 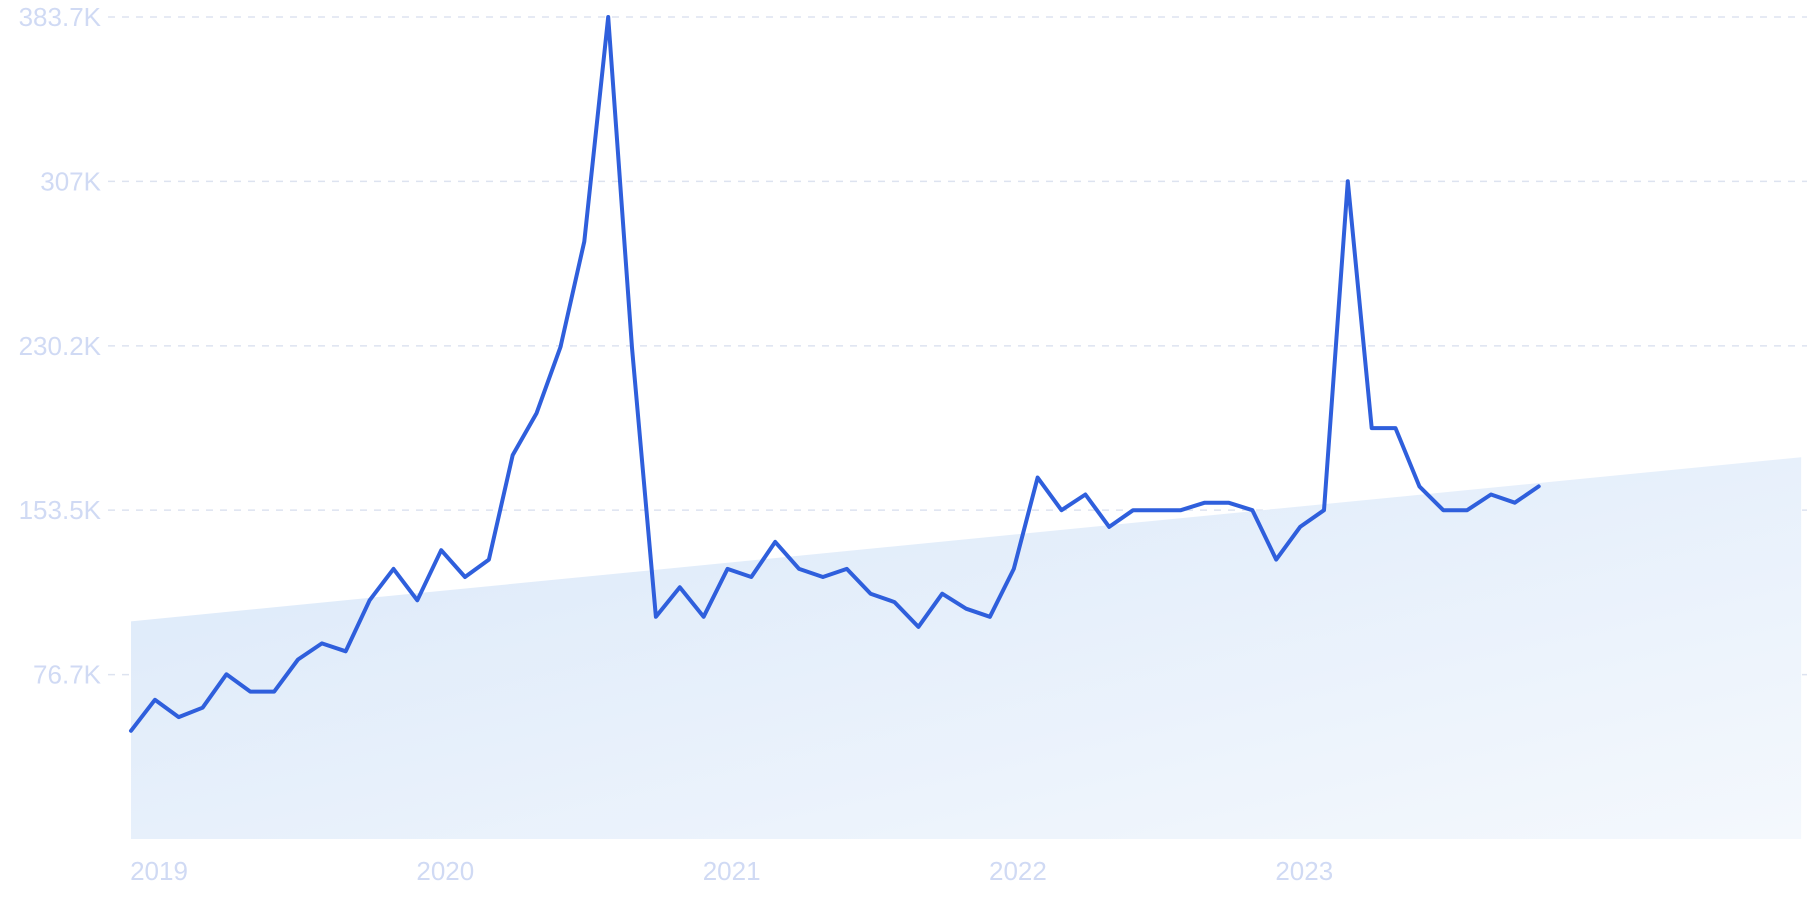 What do you see at coordinates (60, 17) in the screenshot?
I see `y-tick-label: 383.7K` at bounding box center [60, 17].